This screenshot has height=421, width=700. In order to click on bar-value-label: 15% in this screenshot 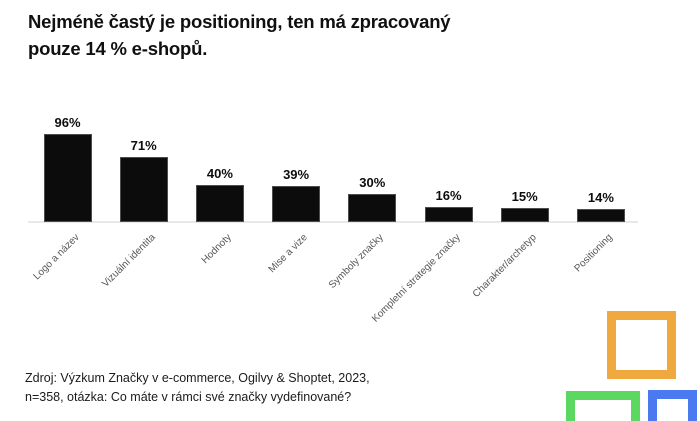, I will do `click(524, 196)`.